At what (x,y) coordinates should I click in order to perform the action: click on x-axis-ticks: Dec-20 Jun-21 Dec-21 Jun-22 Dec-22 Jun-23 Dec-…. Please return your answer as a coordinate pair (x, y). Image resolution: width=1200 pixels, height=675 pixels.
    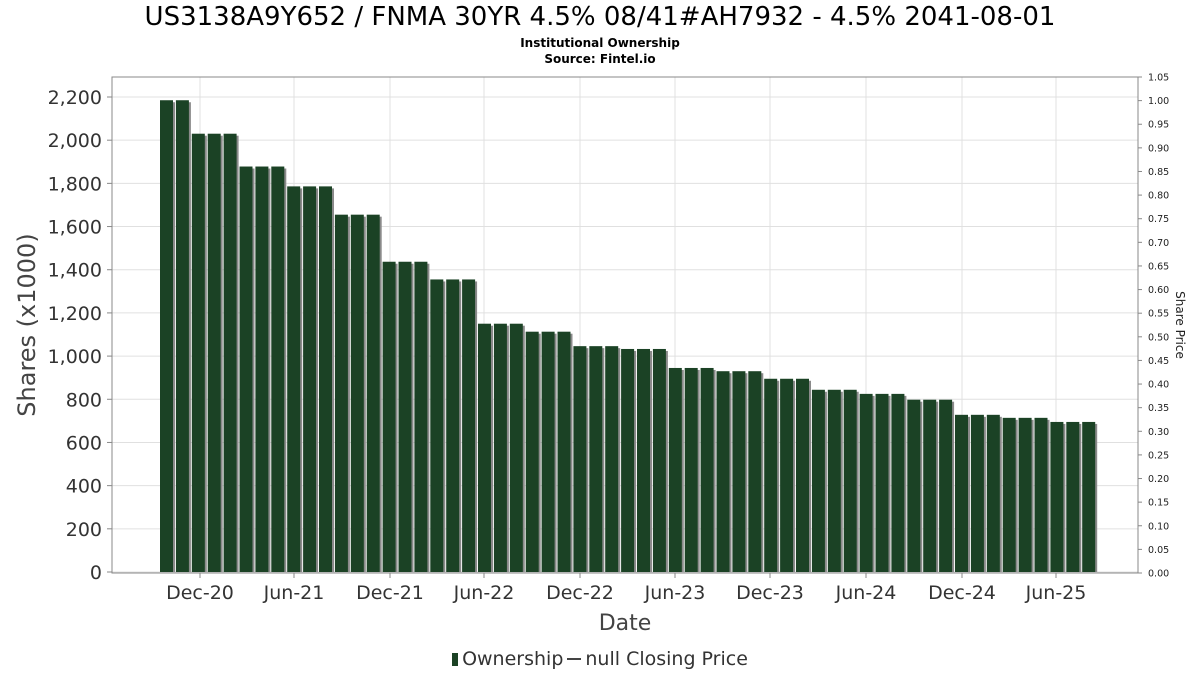
    Looking at the image, I should click on (626, 588).